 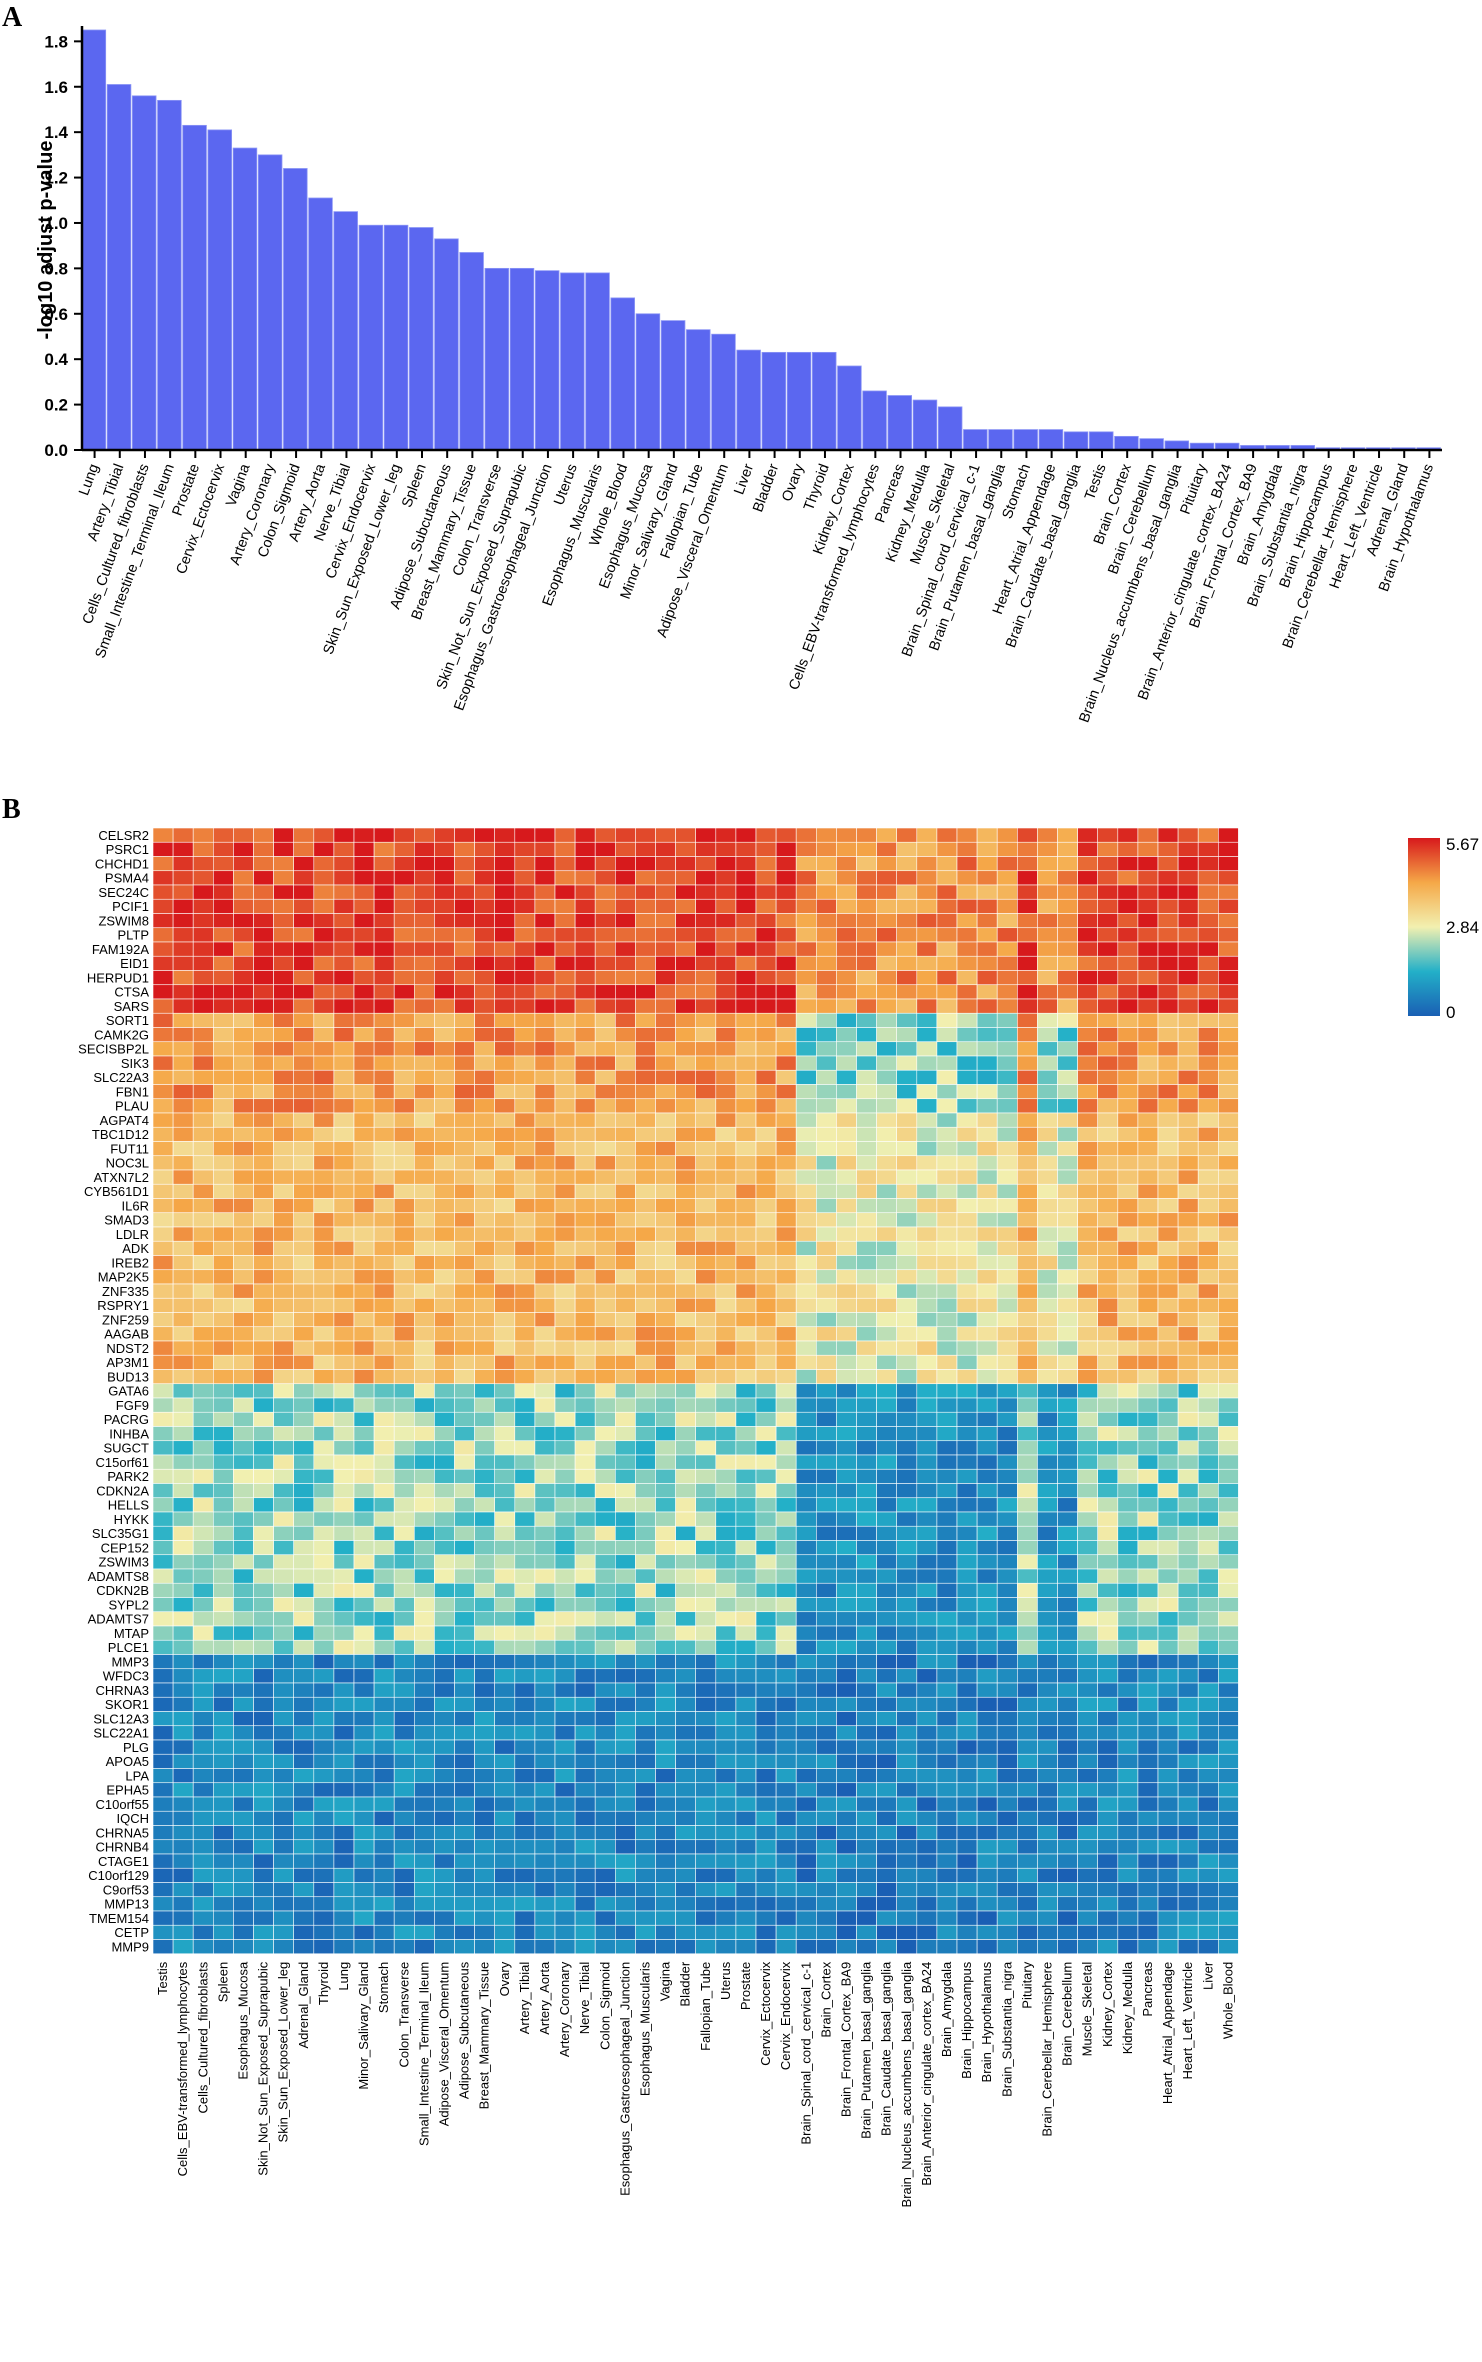 I want to click on column-label: Cervix_Endocervix, so click(x=785, y=2015).